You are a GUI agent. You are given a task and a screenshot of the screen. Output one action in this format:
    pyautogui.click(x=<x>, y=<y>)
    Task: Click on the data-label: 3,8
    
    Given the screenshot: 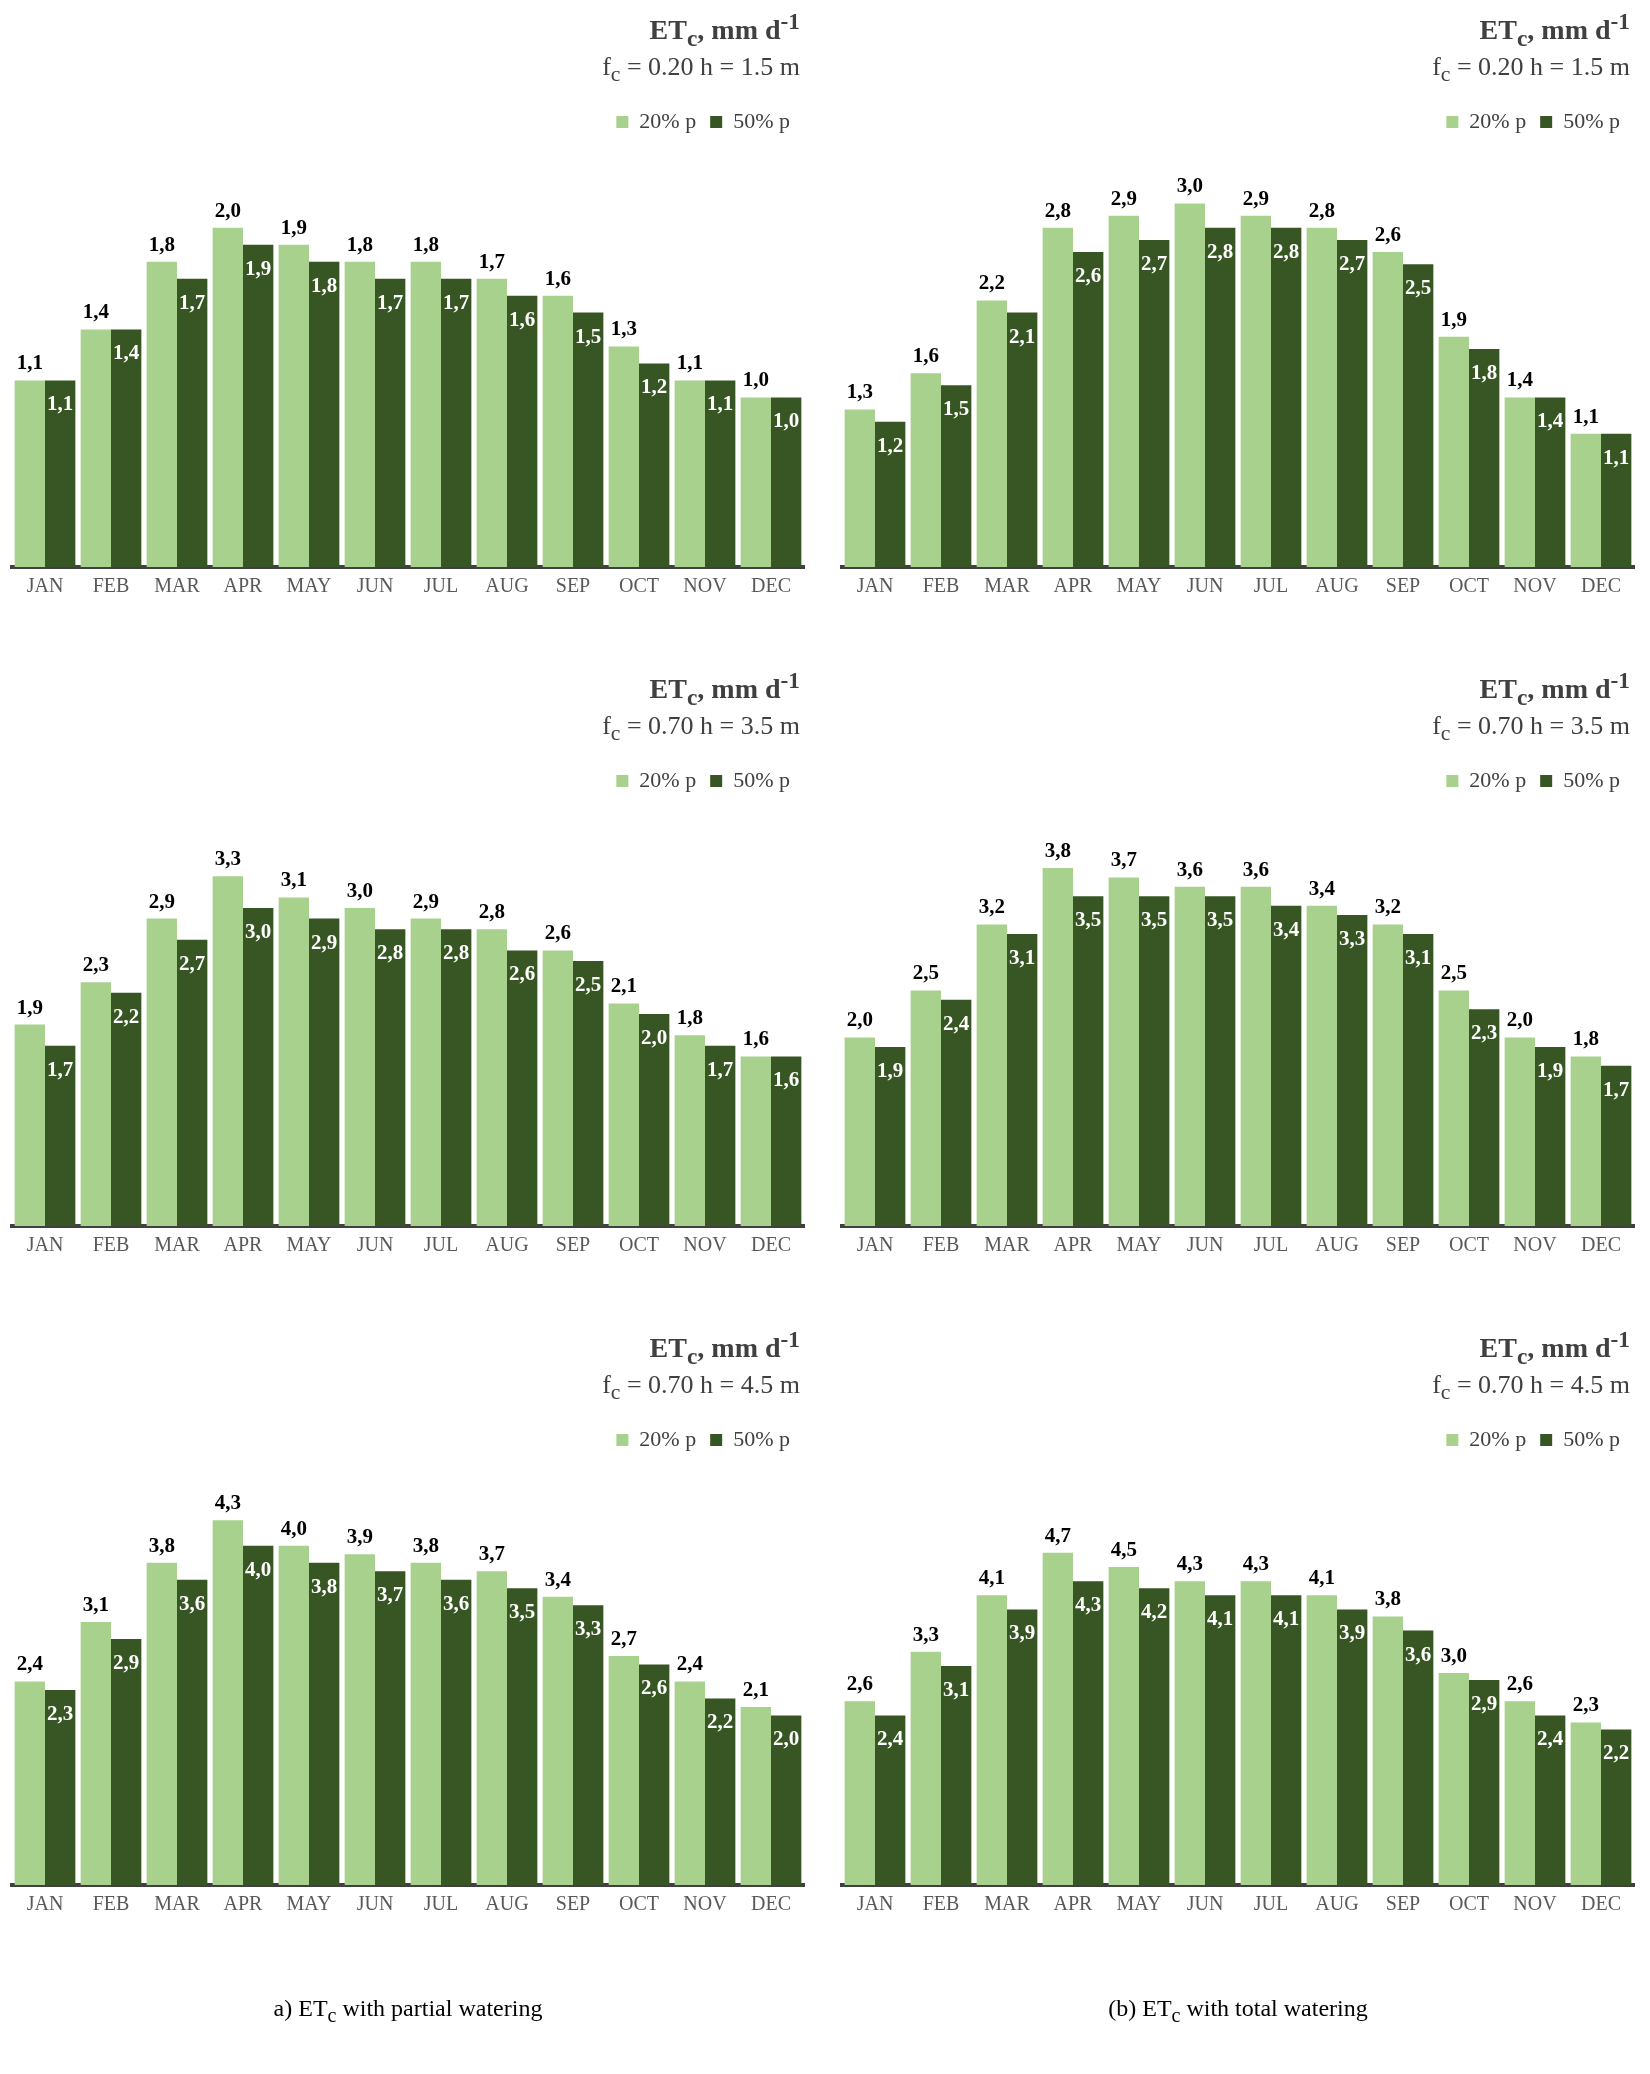 What is the action you would take?
    pyautogui.click(x=1387, y=1598)
    